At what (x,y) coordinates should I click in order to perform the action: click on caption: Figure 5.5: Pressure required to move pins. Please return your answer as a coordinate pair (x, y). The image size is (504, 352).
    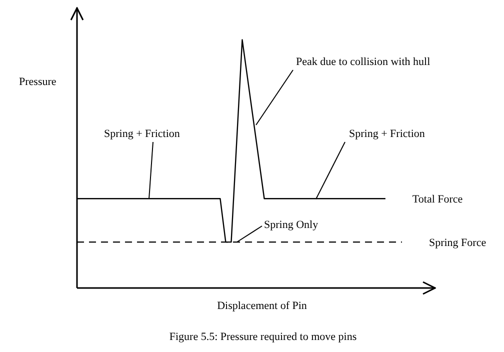
    Looking at the image, I should click on (263, 336).